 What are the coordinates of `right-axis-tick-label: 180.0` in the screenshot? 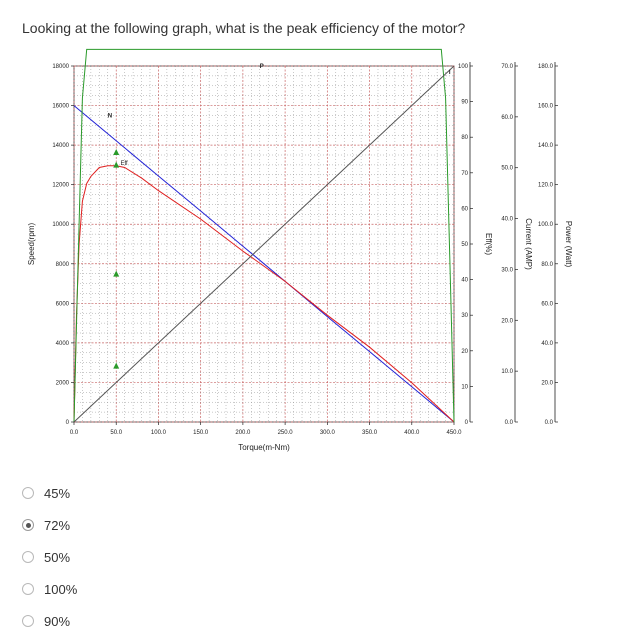 It's located at (546, 67).